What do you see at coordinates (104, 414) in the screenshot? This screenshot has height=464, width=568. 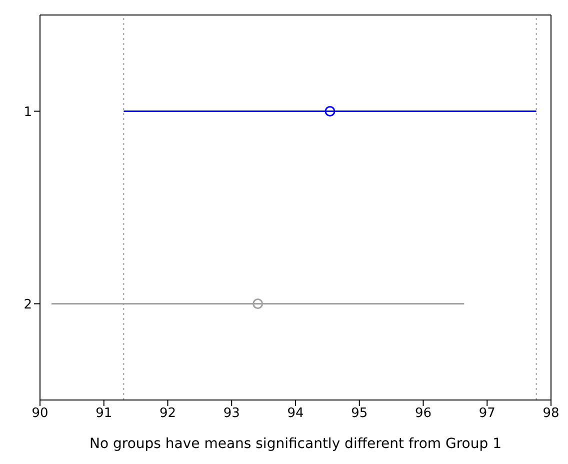 I see `x-tick-label: 91` at bounding box center [104, 414].